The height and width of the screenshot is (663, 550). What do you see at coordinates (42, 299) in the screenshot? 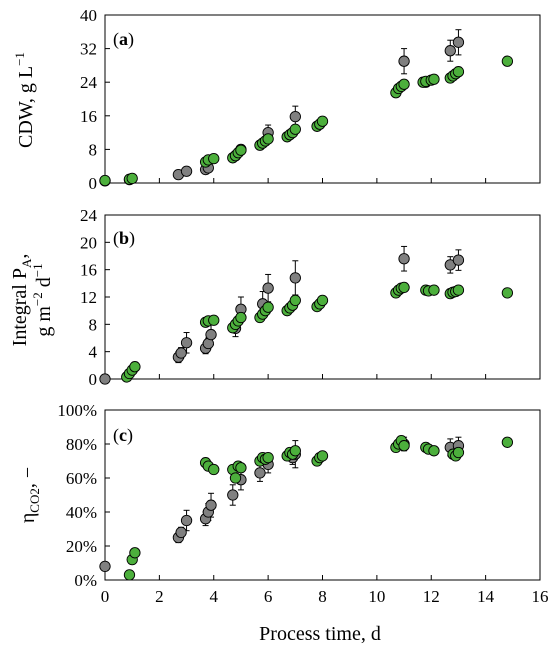
I see `panel-b-ylabel-line2: g m−2 d−1` at bounding box center [42, 299].